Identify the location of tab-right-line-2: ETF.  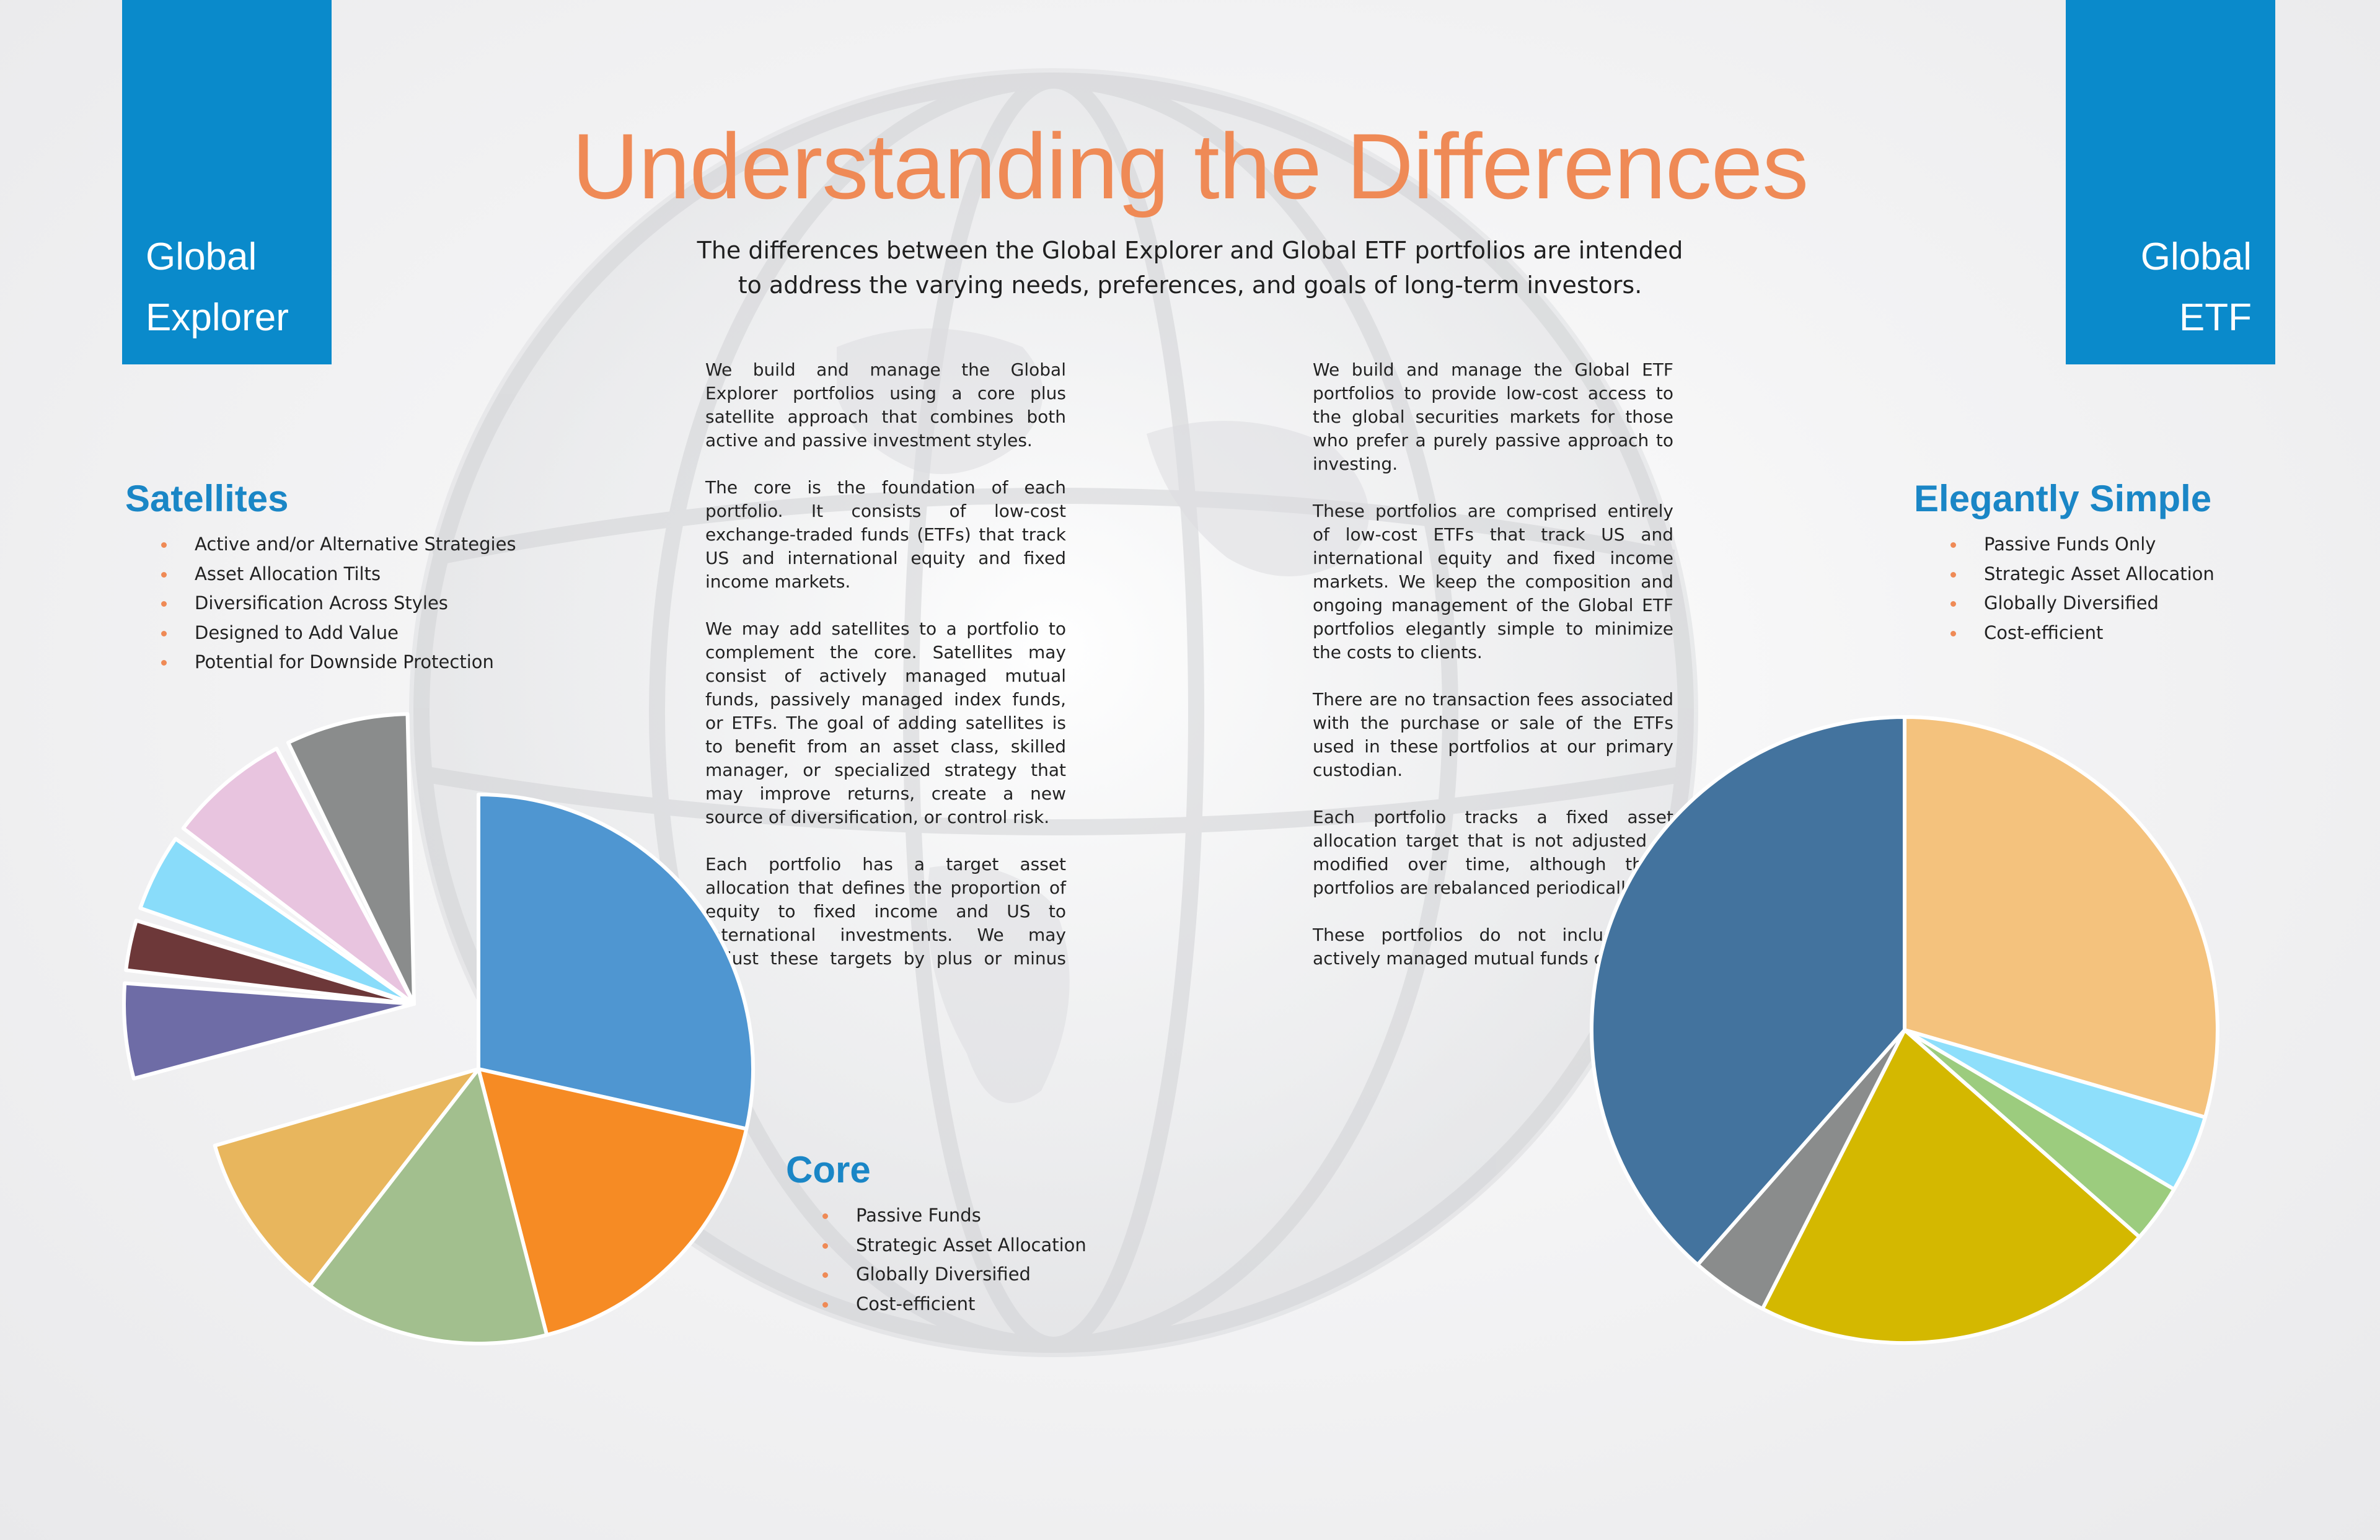
(2215, 317).